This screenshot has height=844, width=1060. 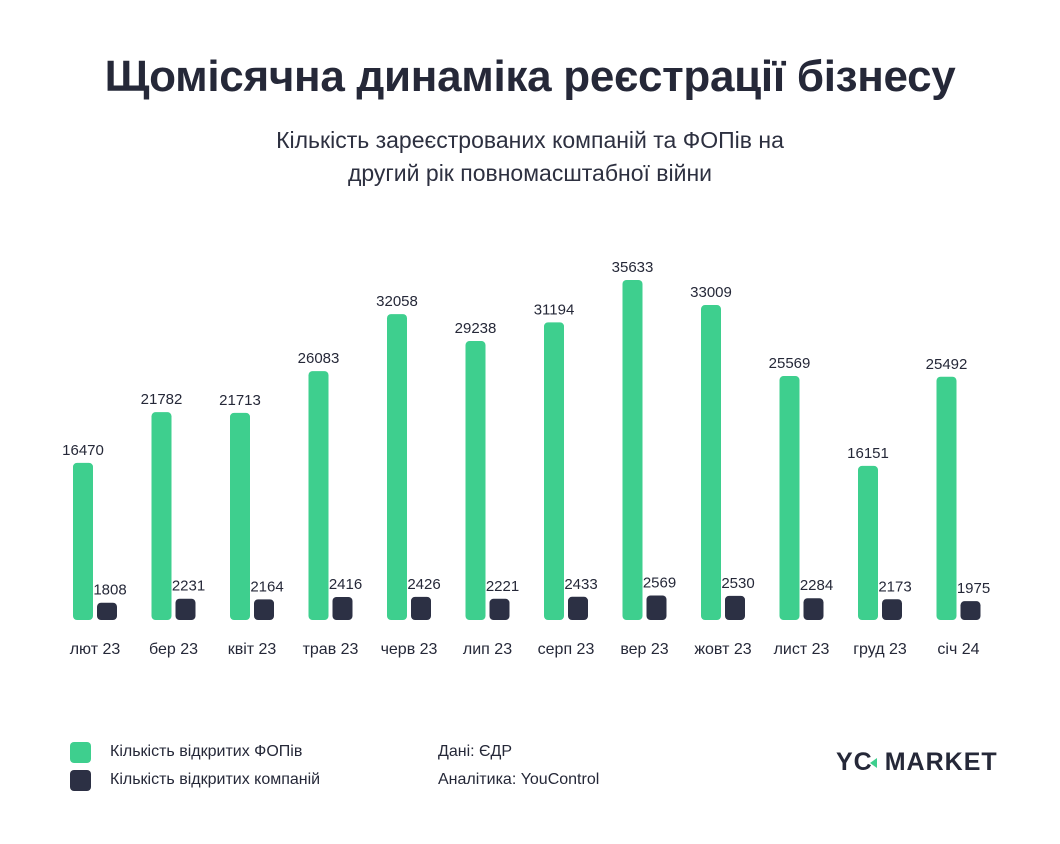 I want to click on subtitle-line-2: другий рік повномасштабної війни, so click(x=530, y=173).